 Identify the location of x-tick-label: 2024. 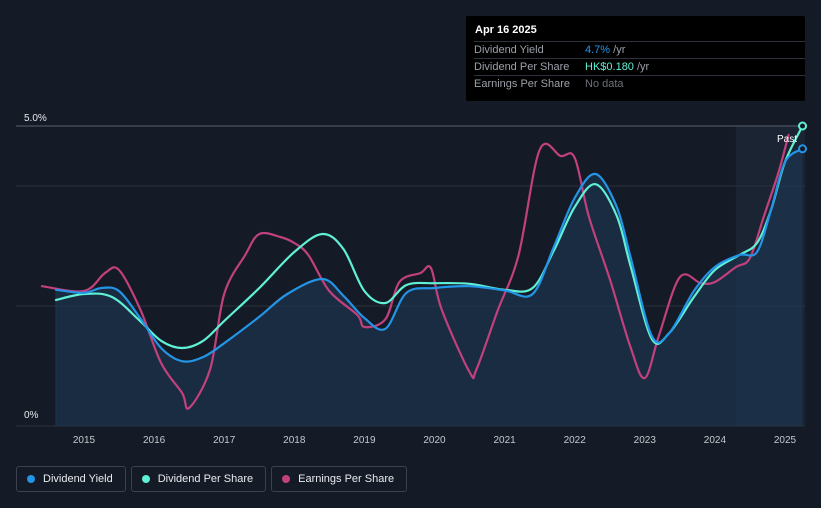
(715, 440).